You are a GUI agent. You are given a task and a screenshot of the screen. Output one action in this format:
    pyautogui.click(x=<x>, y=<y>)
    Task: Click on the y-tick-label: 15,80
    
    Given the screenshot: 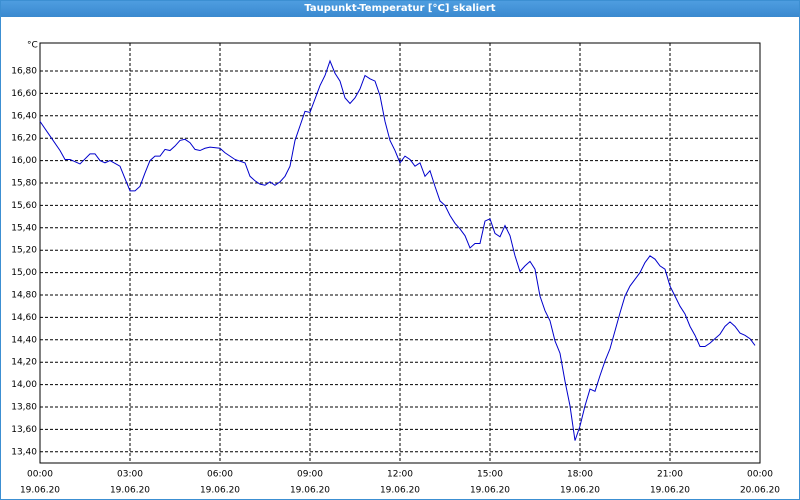 What is the action you would take?
    pyautogui.click(x=24, y=184)
    